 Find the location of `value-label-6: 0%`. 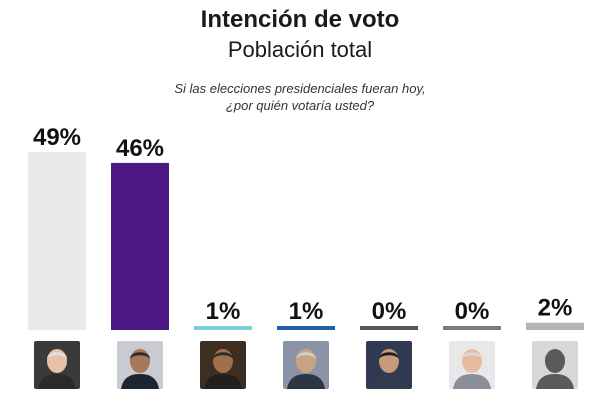

value-label-6: 0% is located at coordinates (472, 311).